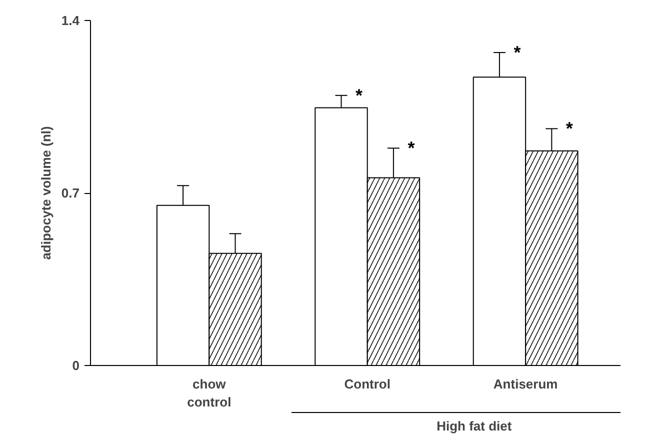 The height and width of the screenshot is (448, 658). Describe the element at coordinates (474, 426) in the screenshot. I see `text: High fat diet` at that location.